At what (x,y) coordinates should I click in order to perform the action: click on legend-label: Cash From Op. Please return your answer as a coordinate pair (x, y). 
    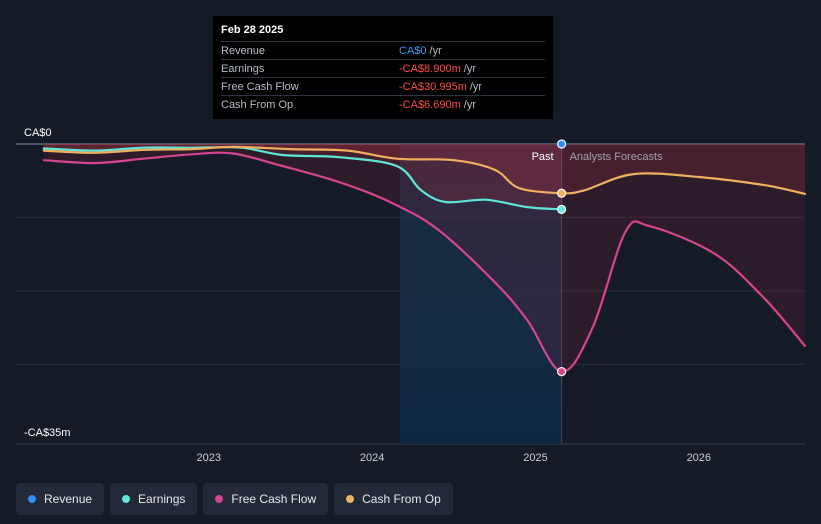
    Looking at the image, I should click on (401, 499).